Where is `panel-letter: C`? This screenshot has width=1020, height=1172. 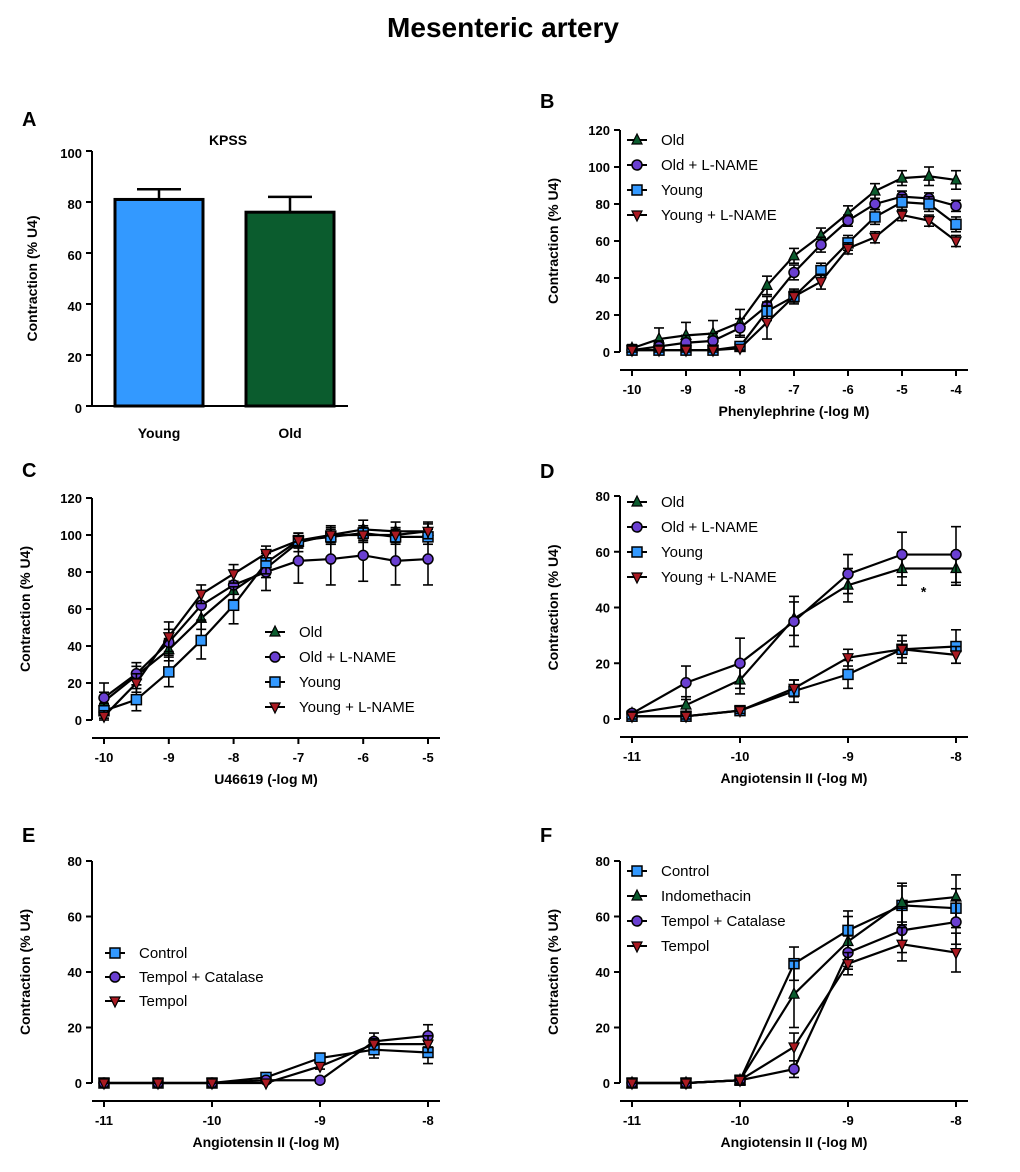 panel-letter: C is located at coordinates (29, 471).